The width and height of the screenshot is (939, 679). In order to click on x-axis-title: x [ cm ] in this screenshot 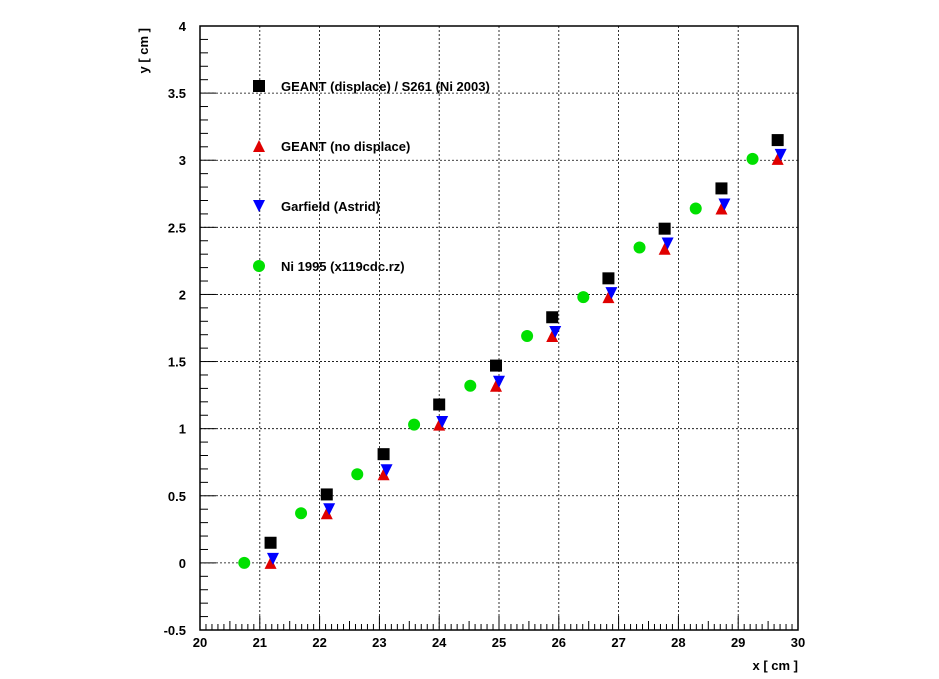, I will do `click(775, 665)`.